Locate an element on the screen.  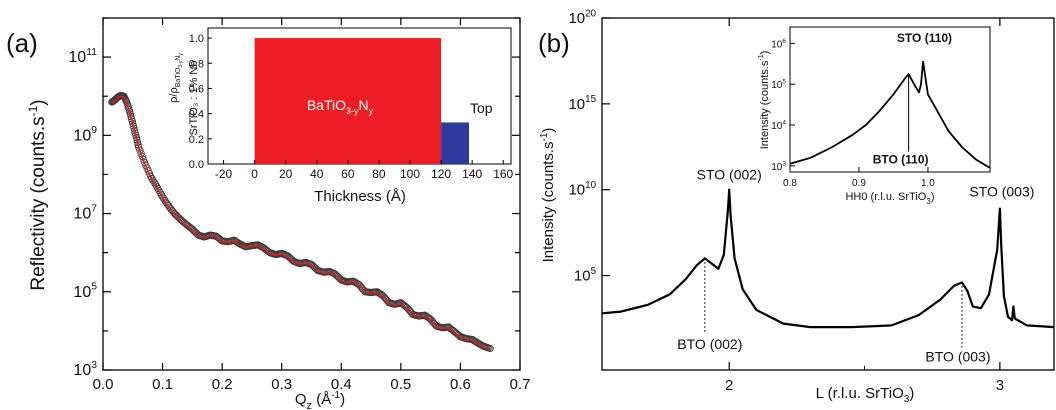
inset-y-tick-label: 1.0 is located at coordinates (196, 39).